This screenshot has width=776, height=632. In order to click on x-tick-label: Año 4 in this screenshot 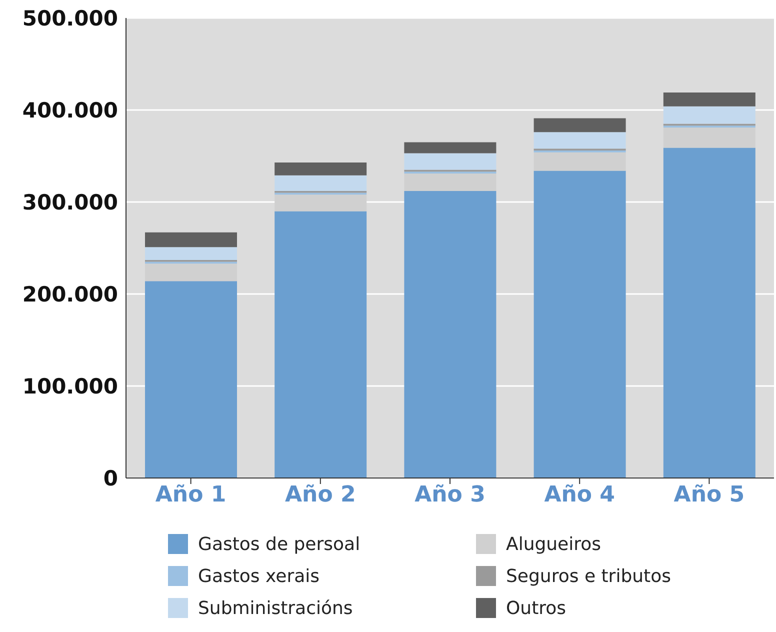, I will do `click(579, 495)`.